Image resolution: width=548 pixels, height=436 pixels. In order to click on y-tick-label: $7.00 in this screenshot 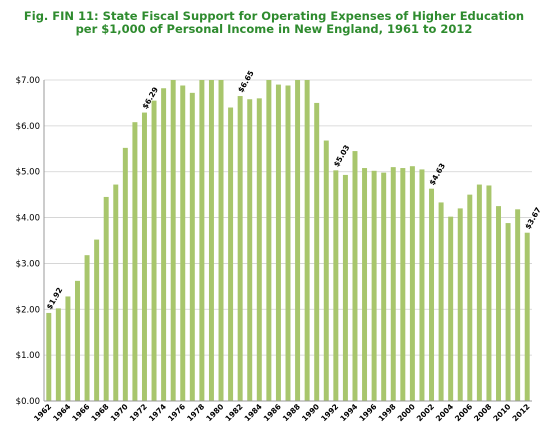, I will do `click(28, 81)`.